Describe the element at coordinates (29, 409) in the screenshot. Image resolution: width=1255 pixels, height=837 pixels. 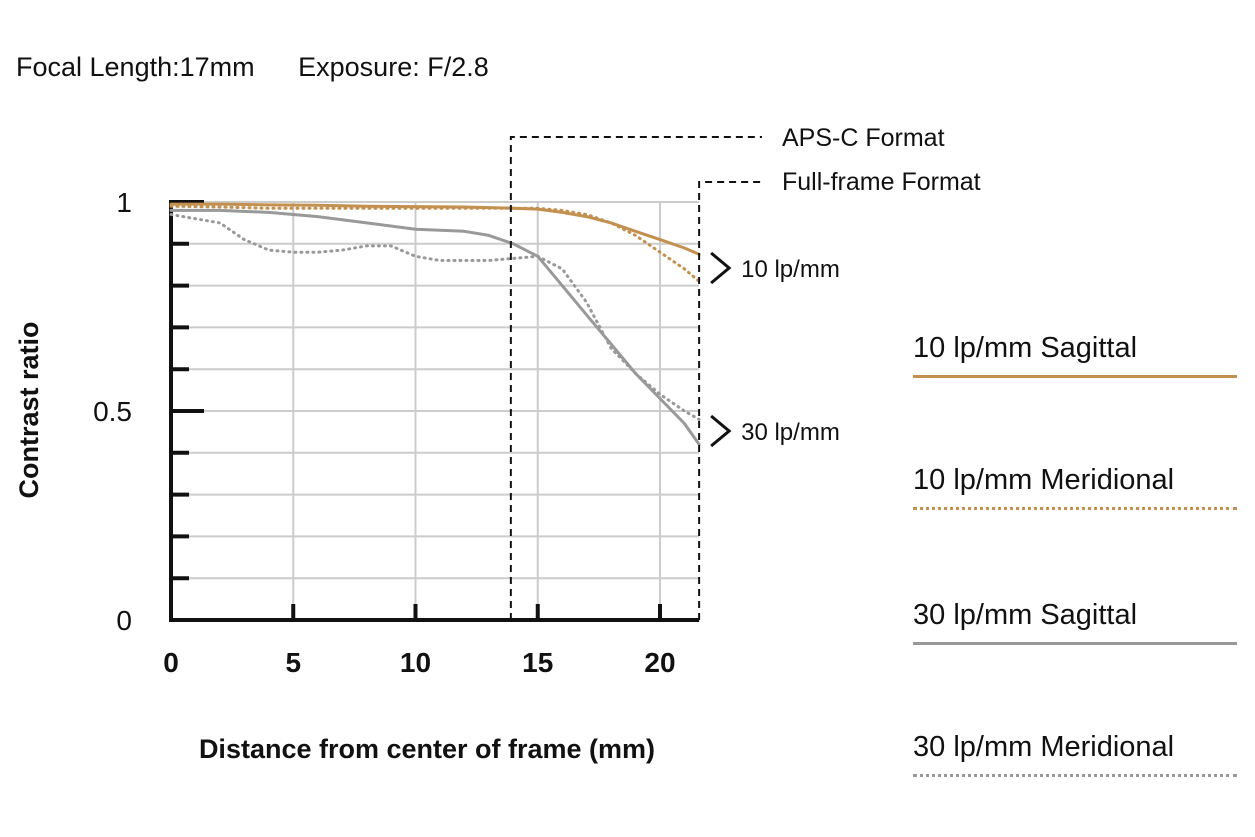
I see `y-axis-label: Contrast ratio` at that location.